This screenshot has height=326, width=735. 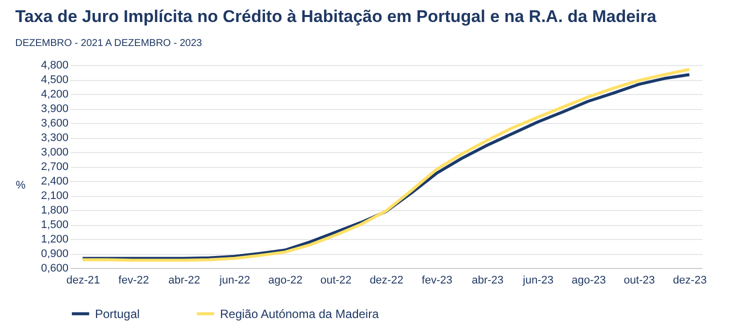 What do you see at coordinates (54, 80) in the screenshot?
I see `y-tick-label: 4,500` at bounding box center [54, 80].